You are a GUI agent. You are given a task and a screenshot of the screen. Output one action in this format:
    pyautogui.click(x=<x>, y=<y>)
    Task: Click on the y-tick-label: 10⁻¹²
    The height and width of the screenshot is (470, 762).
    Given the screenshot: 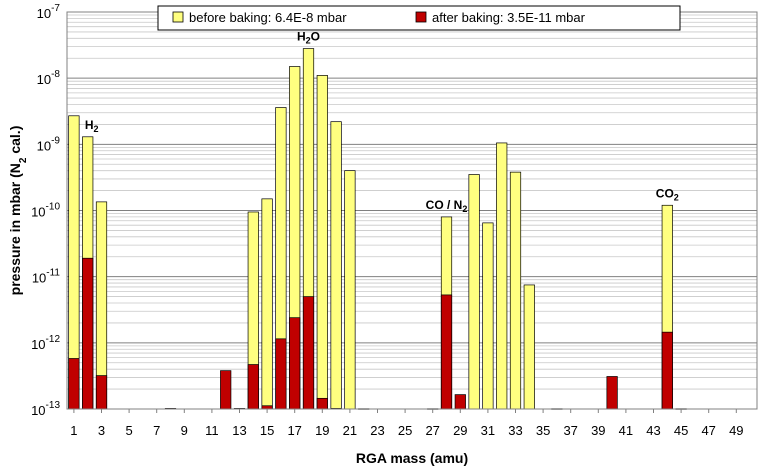 What is the action you would take?
    pyautogui.click(x=45, y=343)
    